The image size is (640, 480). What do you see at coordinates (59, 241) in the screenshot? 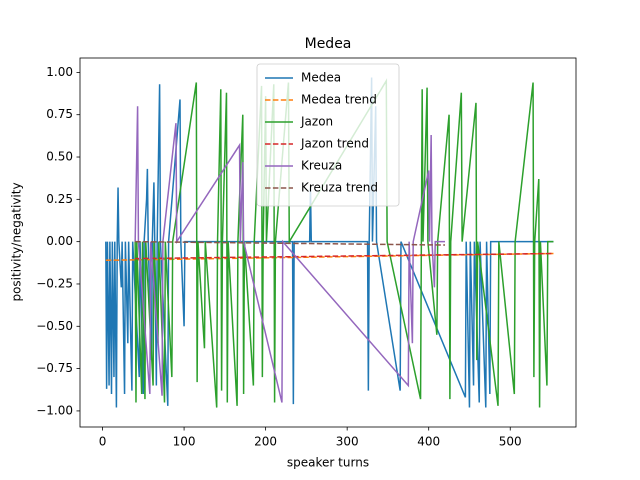
I see `y-tick-label: 0.00` at bounding box center [59, 241].